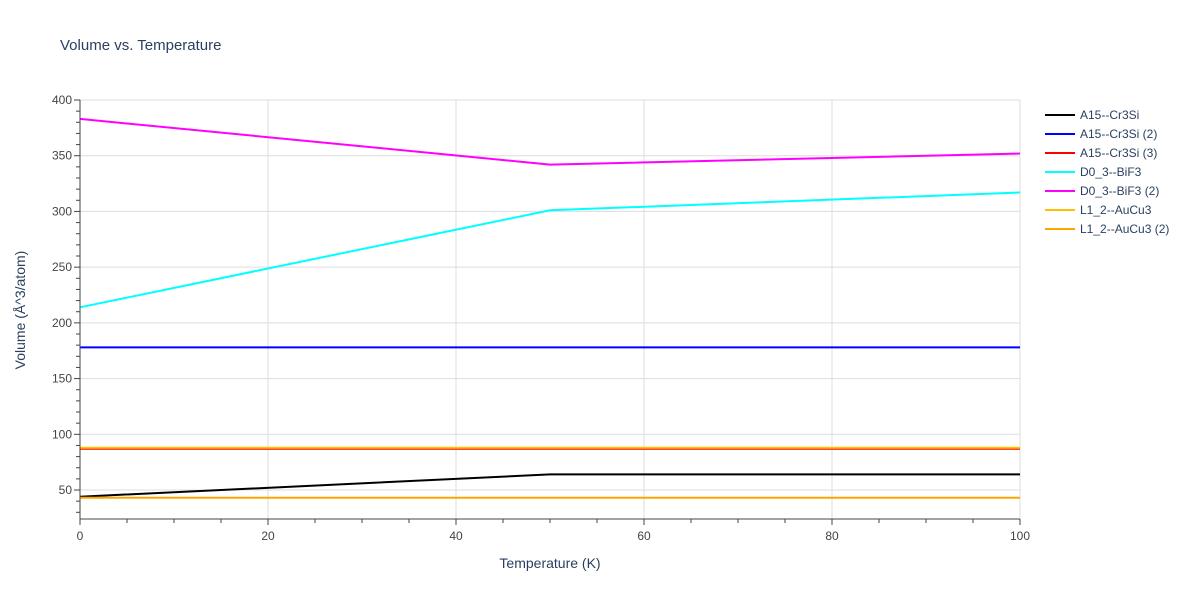 This screenshot has width=1200, height=600. What do you see at coordinates (456, 536) in the screenshot?
I see `x-tick-label-2: 40` at bounding box center [456, 536].